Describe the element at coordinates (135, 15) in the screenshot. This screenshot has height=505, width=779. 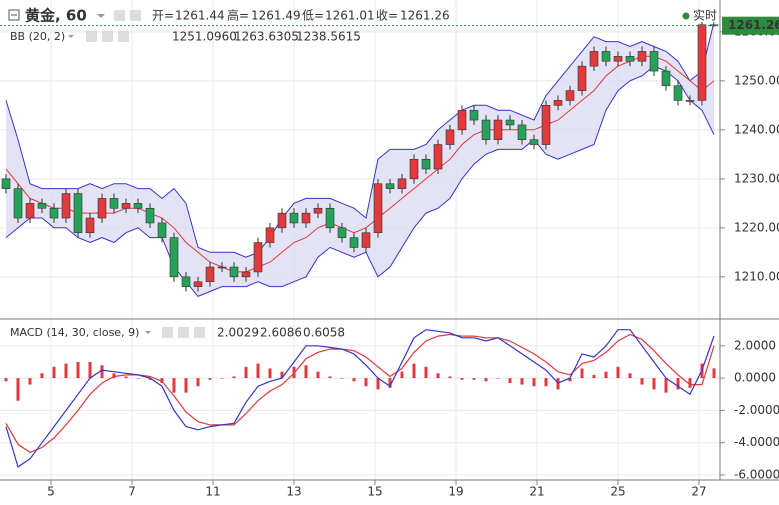
I see `gear-icon` at that location.